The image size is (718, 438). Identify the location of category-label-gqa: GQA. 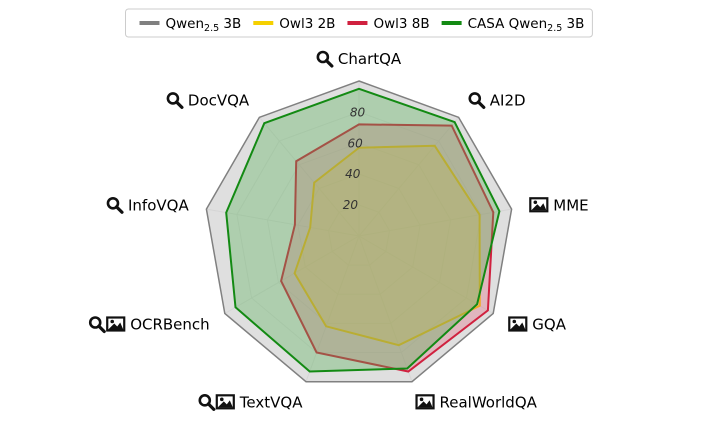
(537, 325).